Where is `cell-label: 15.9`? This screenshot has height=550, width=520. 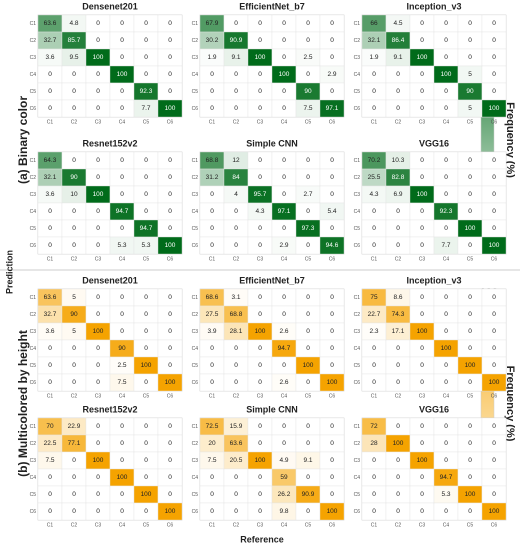
cell-label: 15.9 is located at coordinates (236, 426).